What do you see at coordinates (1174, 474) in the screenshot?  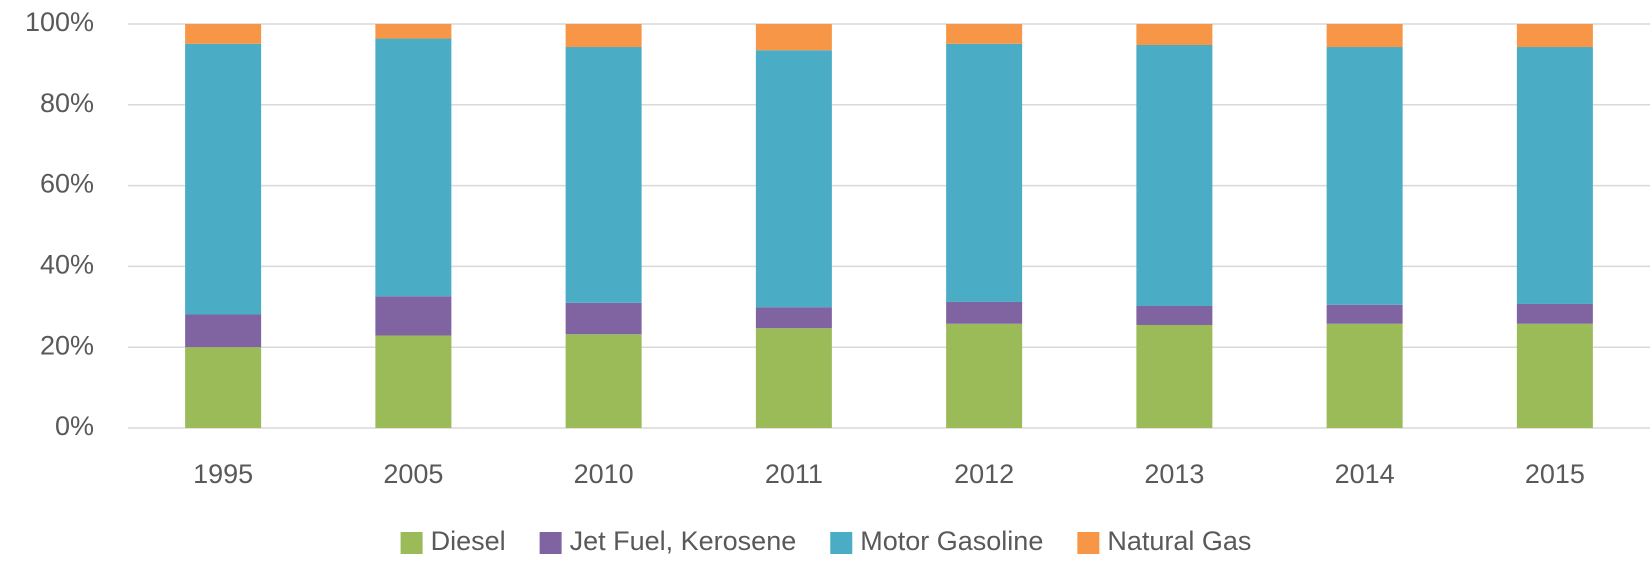 I see `x-tick-label: 2013` at bounding box center [1174, 474].